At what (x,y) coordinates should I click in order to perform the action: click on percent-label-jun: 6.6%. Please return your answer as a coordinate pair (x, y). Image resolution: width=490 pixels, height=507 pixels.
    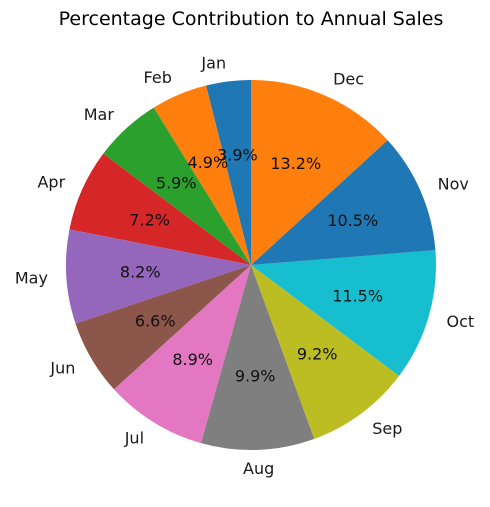
    Looking at the image, I should click on (155, 321).